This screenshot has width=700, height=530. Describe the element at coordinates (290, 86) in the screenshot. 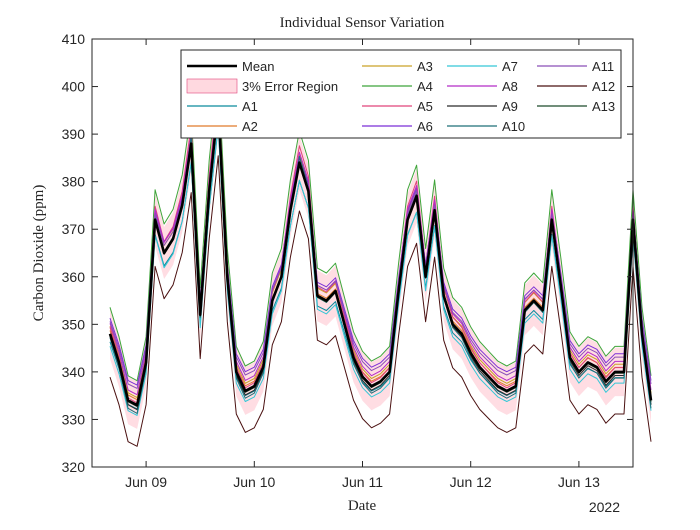

I see `legend-label: 3% Error Region` at that location.